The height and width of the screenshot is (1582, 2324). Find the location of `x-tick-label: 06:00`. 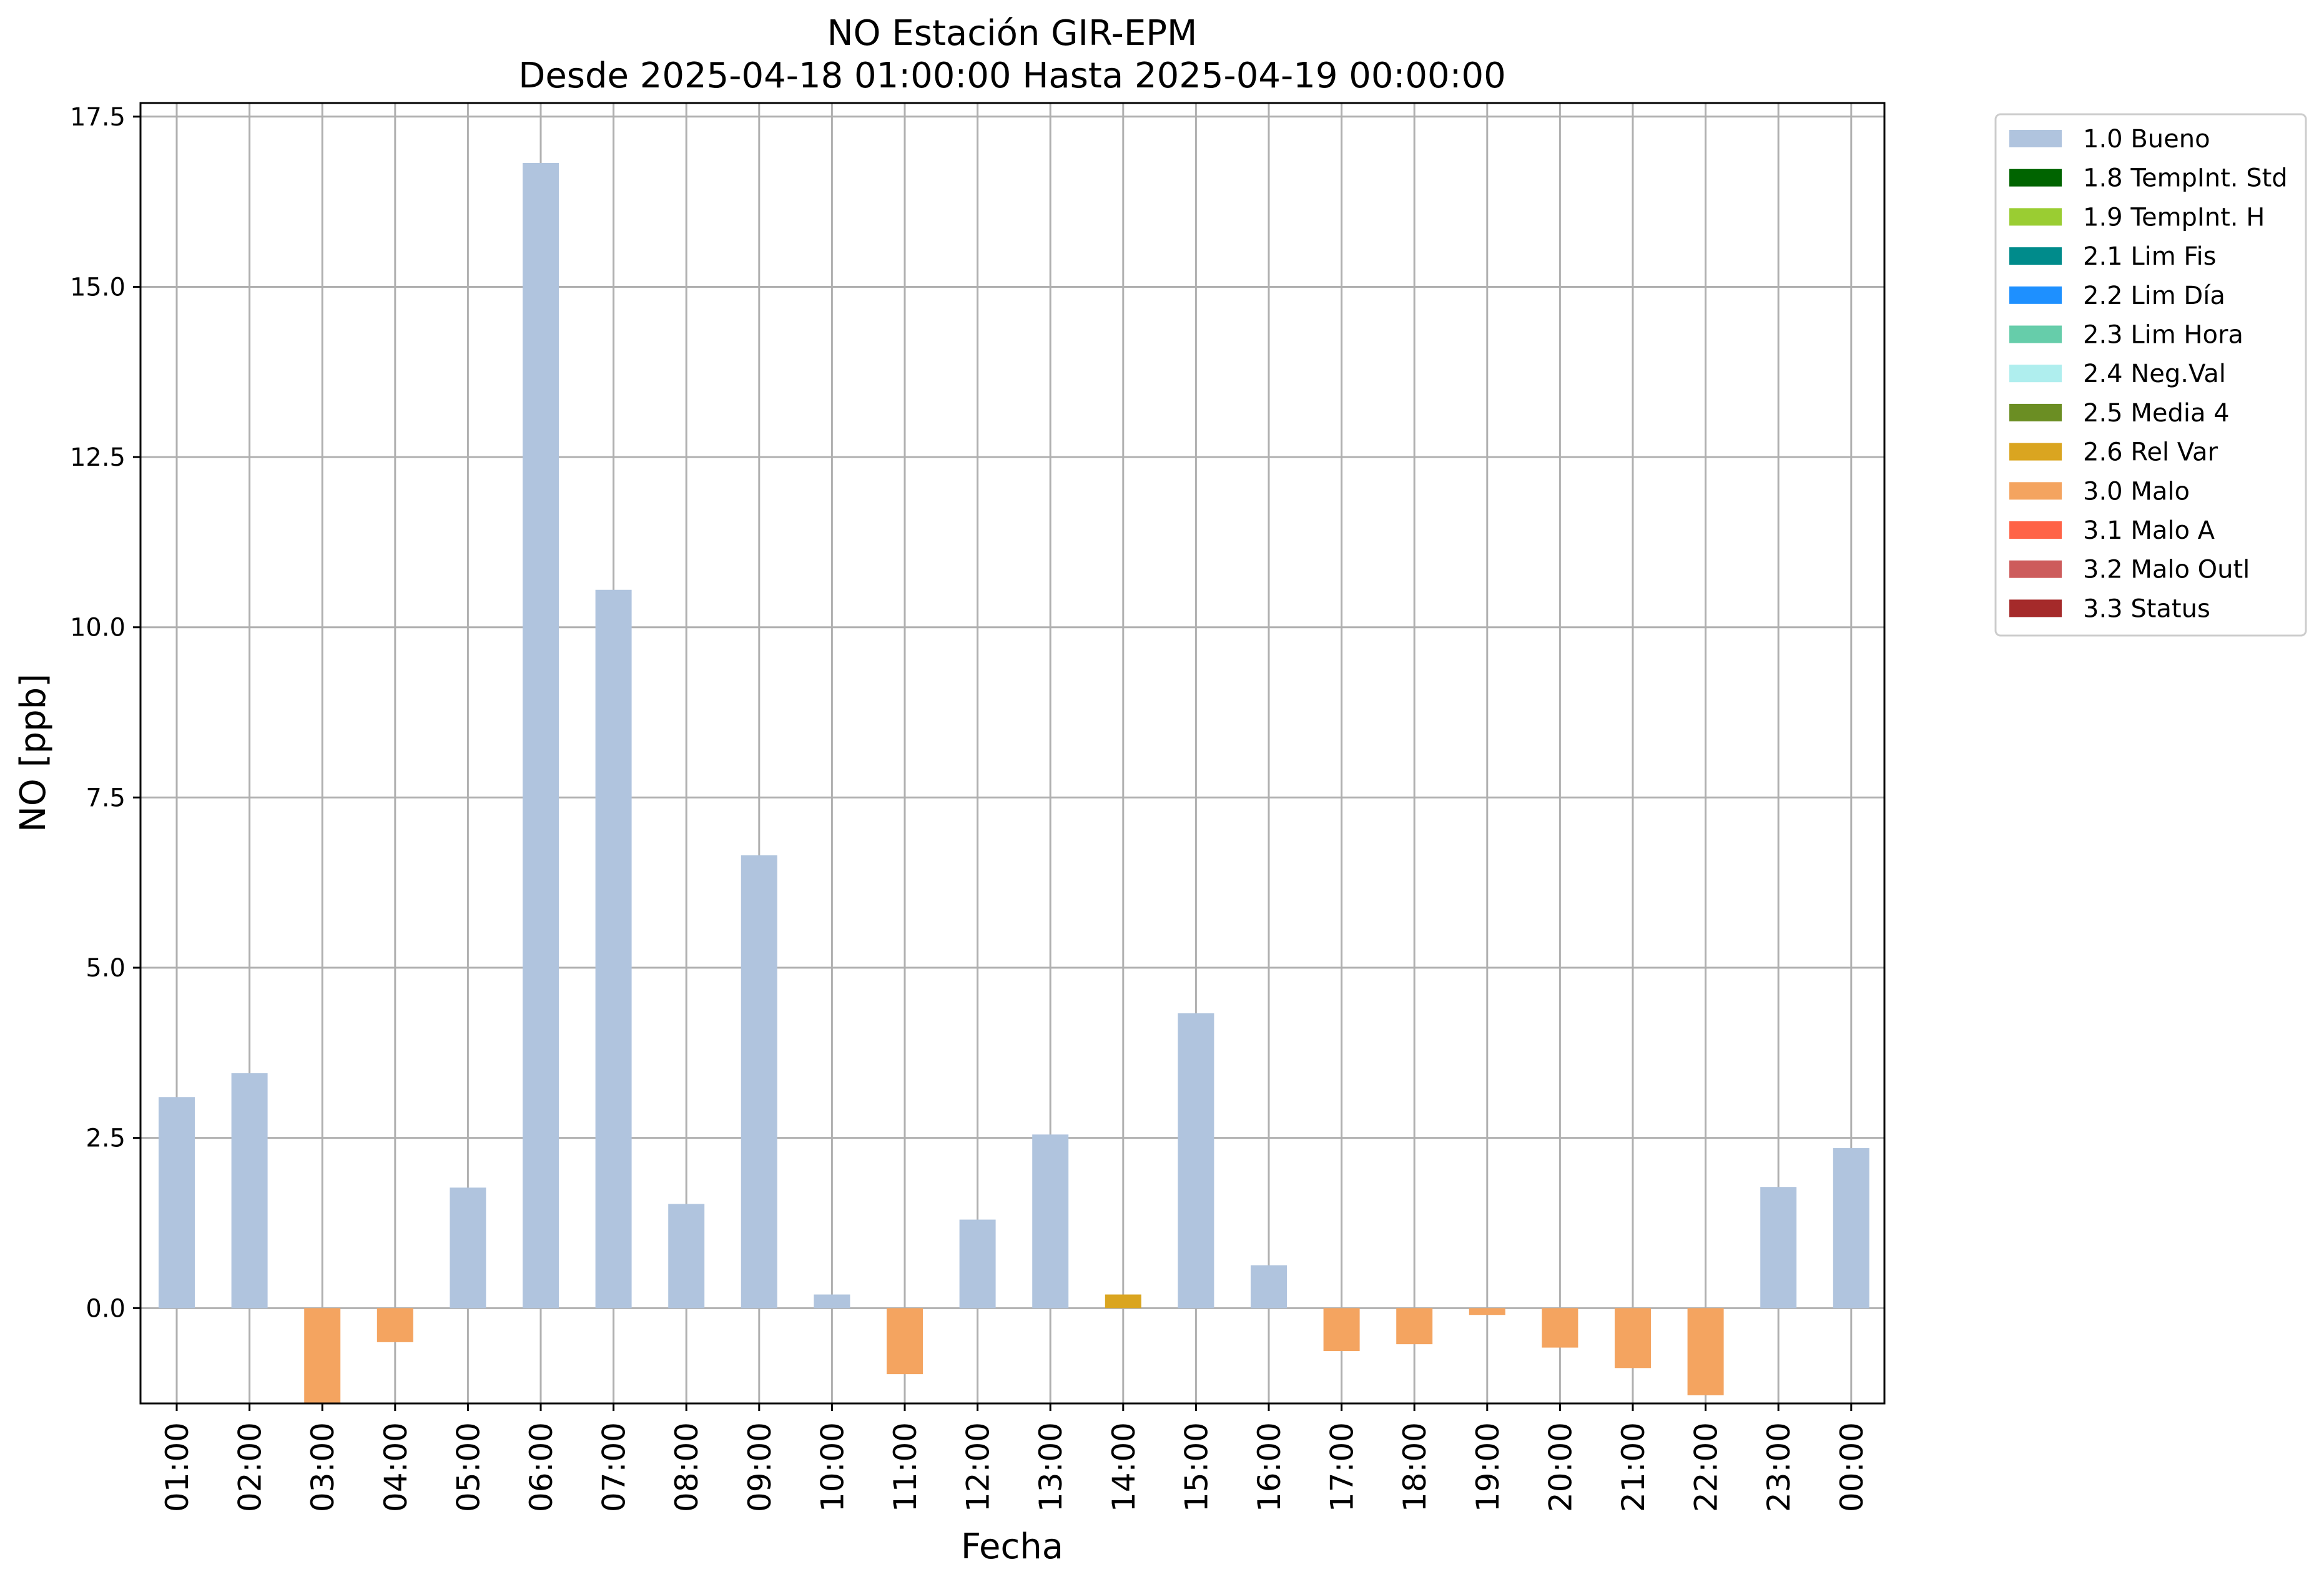

x-tick-label: 06:00 is located at coordinates (541, 1467).